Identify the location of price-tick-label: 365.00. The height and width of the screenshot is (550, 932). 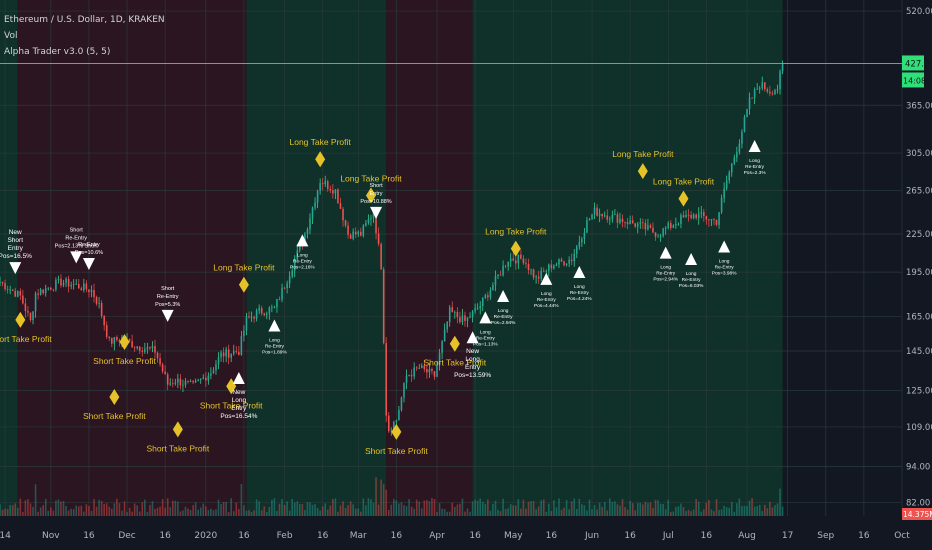
(919, 106).